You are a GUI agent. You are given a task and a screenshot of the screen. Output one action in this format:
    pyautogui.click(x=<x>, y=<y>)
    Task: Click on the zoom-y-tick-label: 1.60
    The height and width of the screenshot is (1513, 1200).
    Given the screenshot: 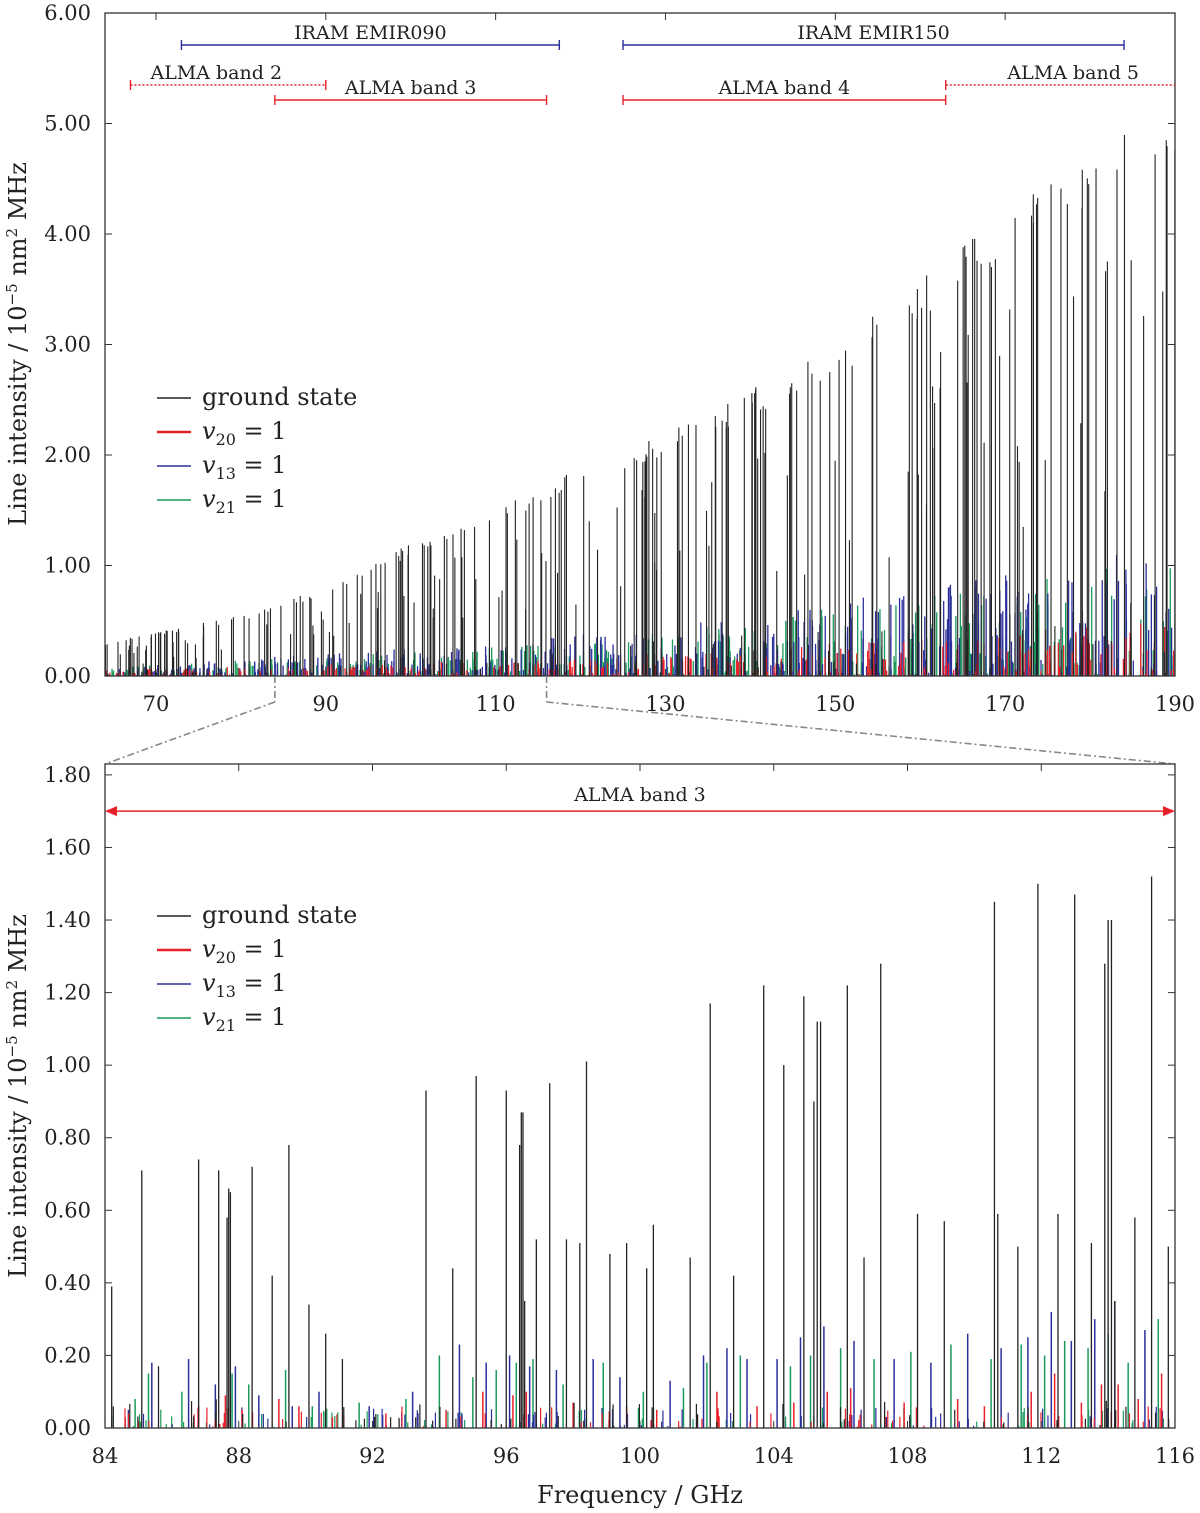 What is the action you would take?
    pyautogui.click(x=67, y=847)
    